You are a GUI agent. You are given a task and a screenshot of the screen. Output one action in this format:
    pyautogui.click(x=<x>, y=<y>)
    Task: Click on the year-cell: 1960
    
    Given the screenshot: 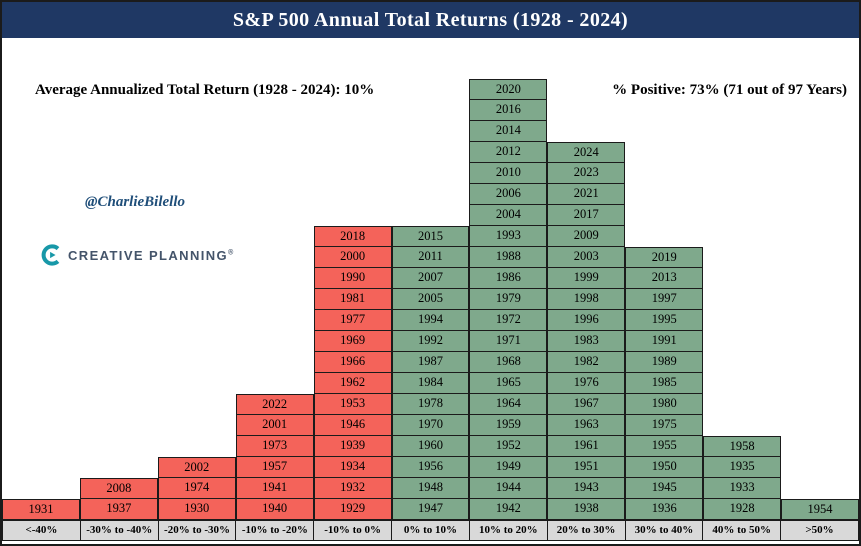 What is the action you would take?
    pyautogui.click(x=430, y=446)
    